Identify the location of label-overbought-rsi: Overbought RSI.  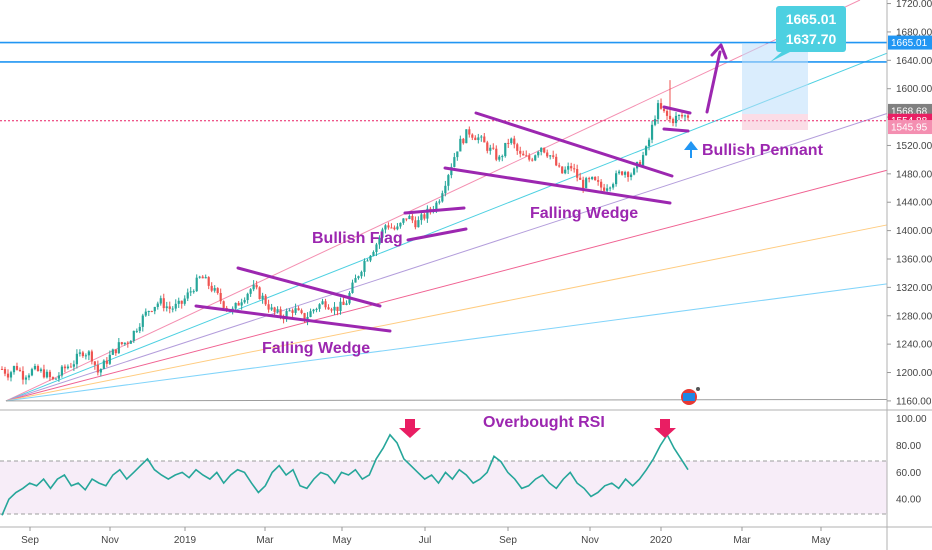
(544, 422).